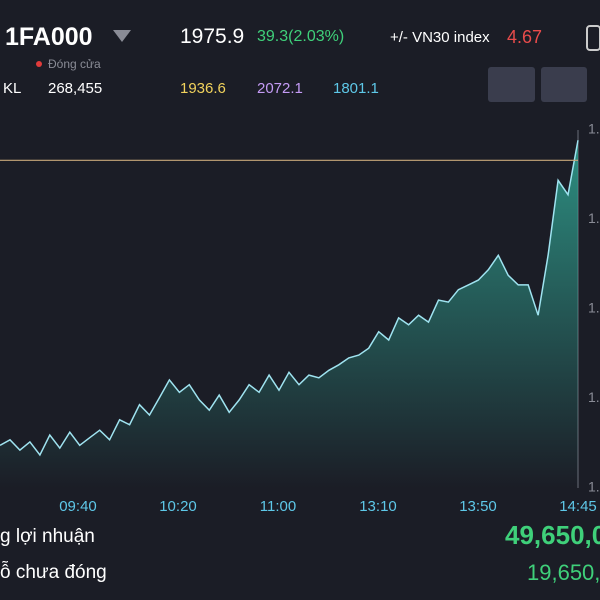  What do you see at coordinates (564, 84) in the screenshot?
I see `candle-chart-button` at bounding box center [564, 84].